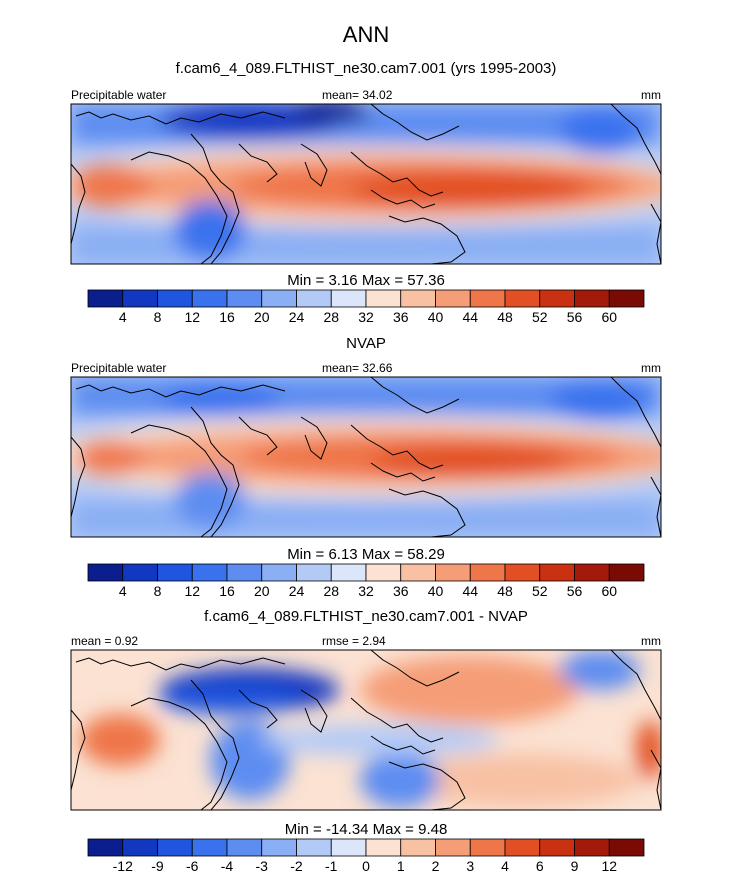 The width and height of the screenshot is (732, 877). Describe the element at coordinates (366, 34) in the screenshot. I see `figure-title: ANN` at that location.